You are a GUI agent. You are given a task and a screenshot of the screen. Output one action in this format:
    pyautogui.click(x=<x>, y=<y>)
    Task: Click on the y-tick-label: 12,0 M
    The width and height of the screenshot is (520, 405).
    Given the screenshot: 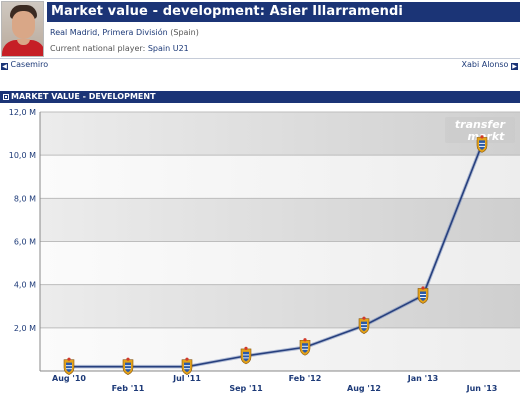 What is the action you would take?
    pyautogui.click(x=22, y=112)
    